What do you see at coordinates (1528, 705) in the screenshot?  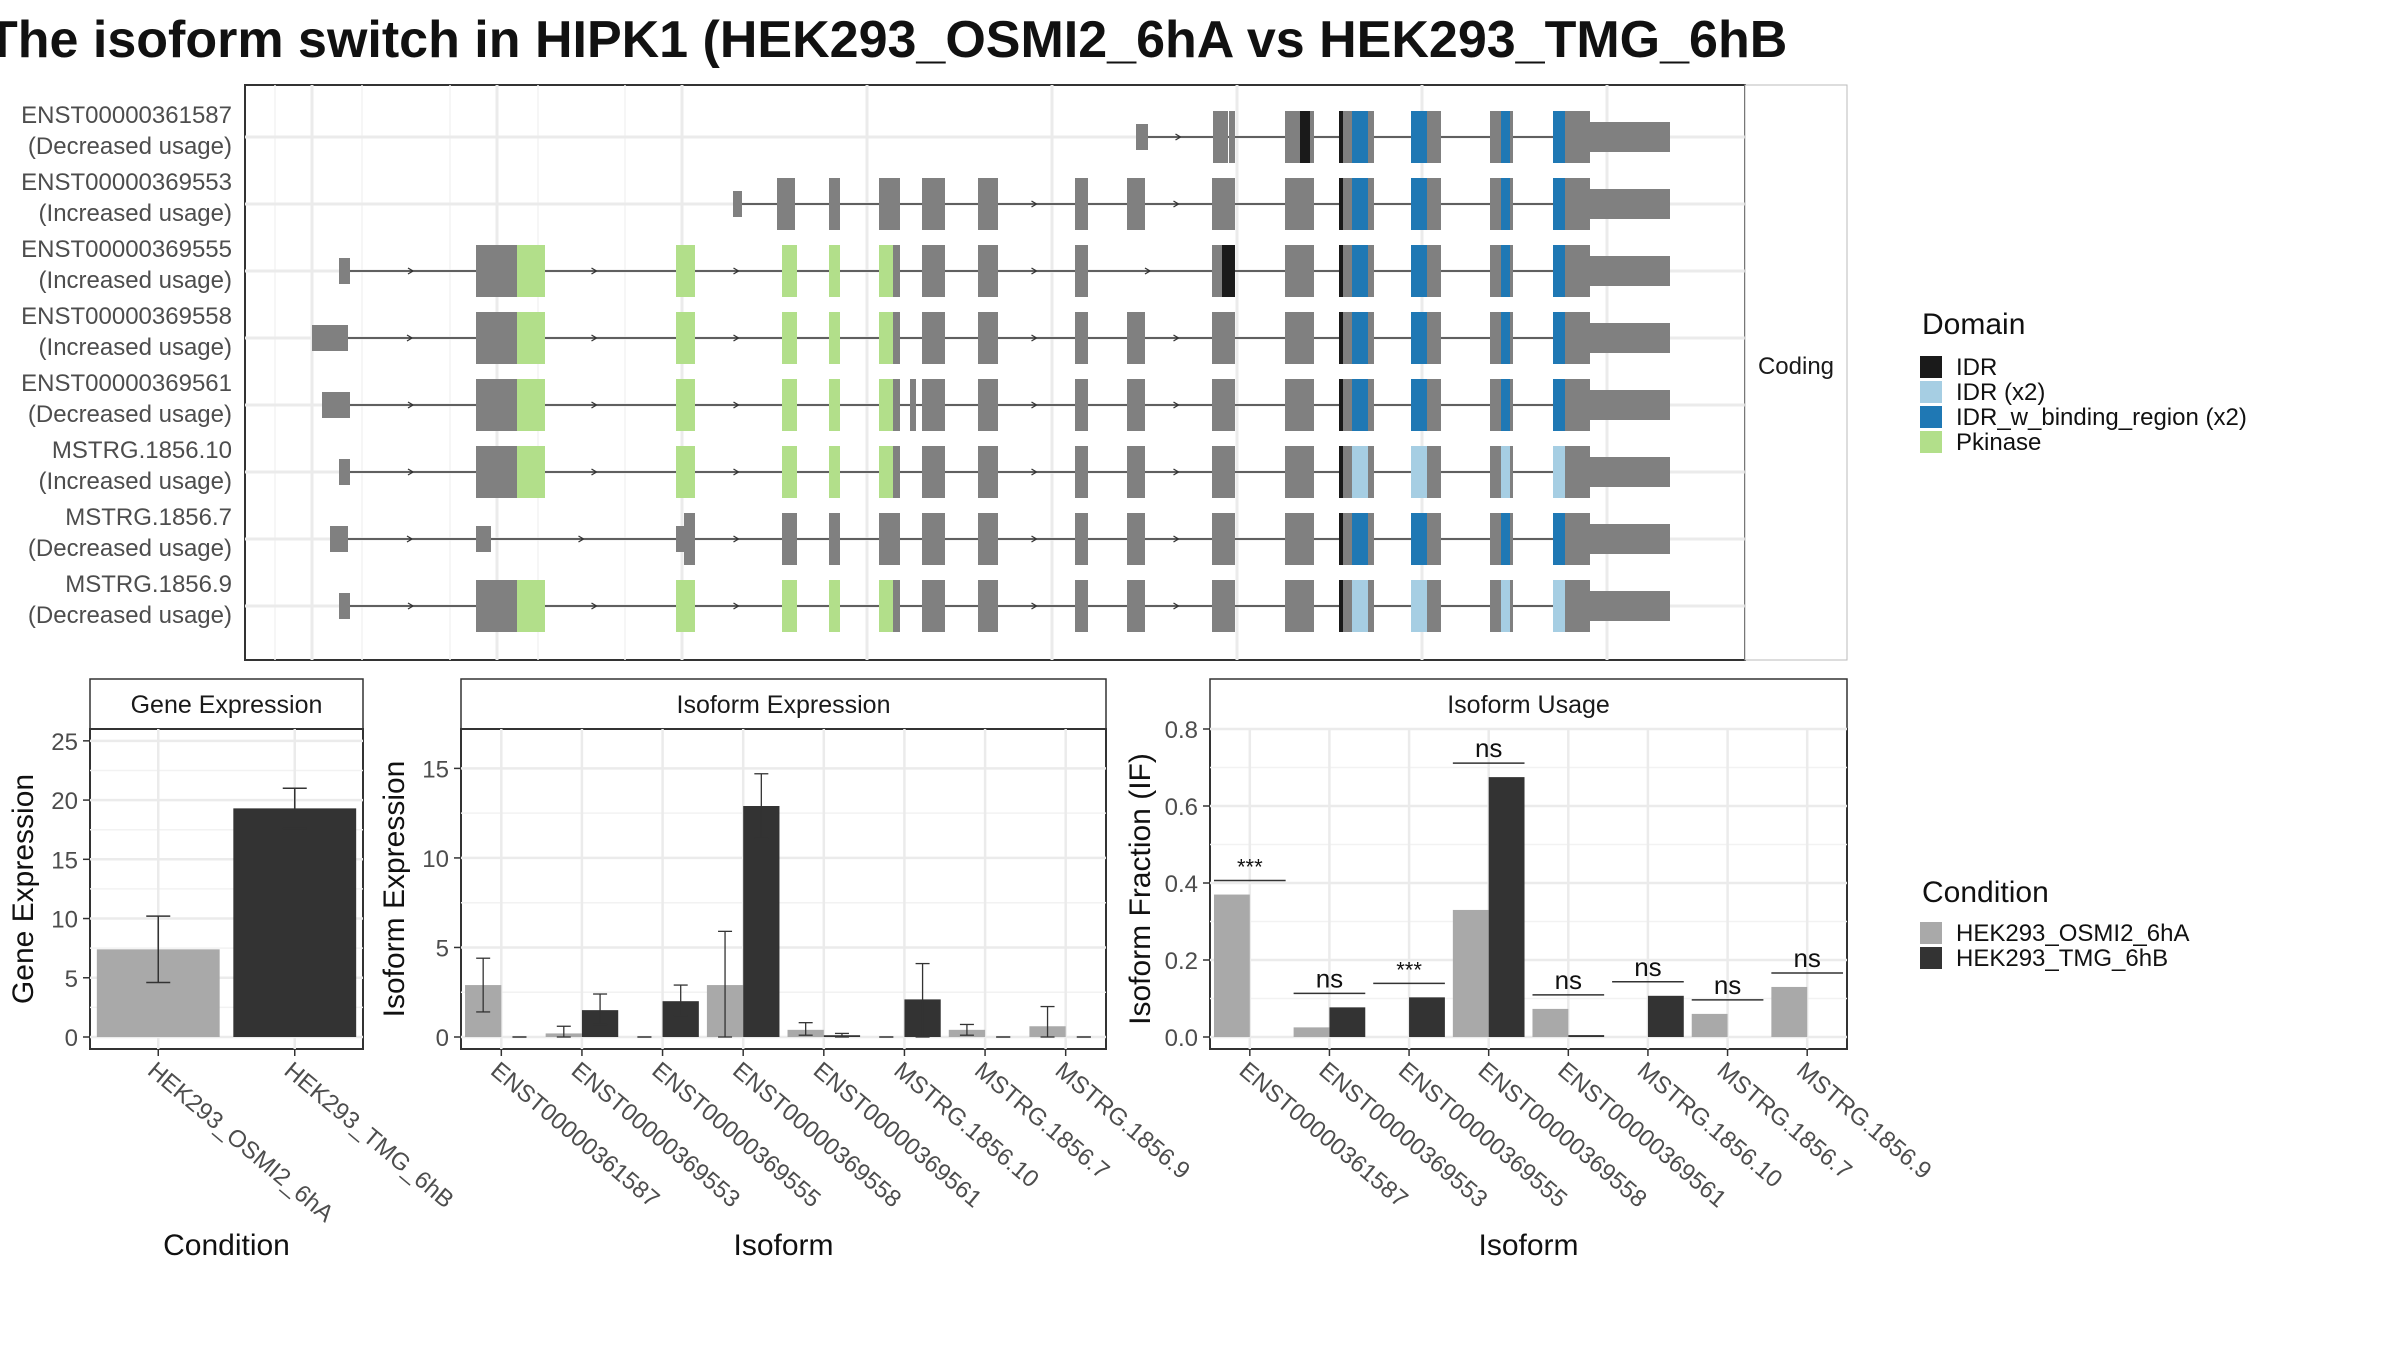 I see `panel-strip-label: Isoform Usage` at bounding box center [1528, 705].